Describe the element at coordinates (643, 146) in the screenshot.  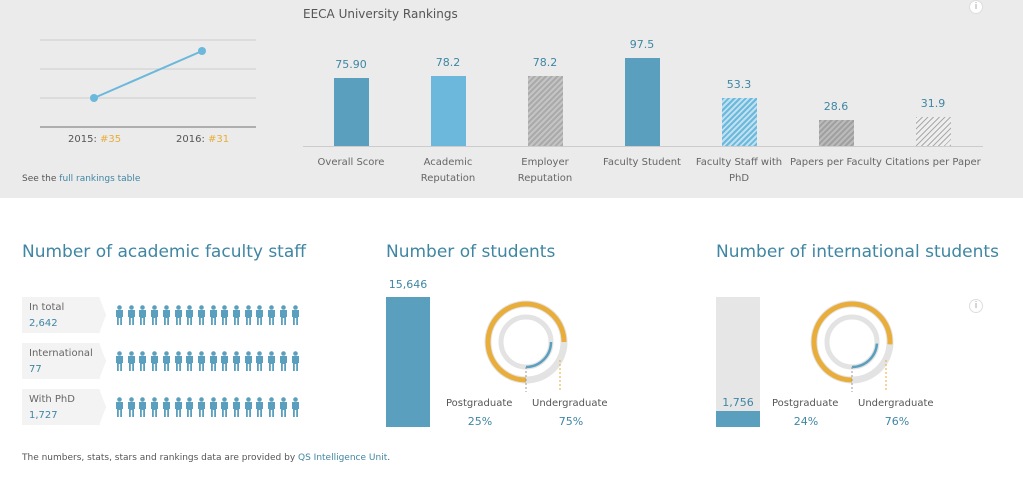
I see `bar-baseline` at that location.